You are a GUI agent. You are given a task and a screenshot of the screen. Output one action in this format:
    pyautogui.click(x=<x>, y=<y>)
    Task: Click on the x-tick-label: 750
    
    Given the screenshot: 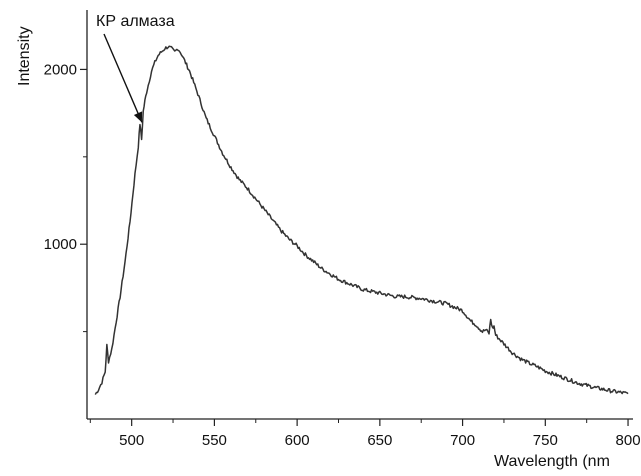 What is the action you would take?
    pyautogui.click(x=545, y=440)
    